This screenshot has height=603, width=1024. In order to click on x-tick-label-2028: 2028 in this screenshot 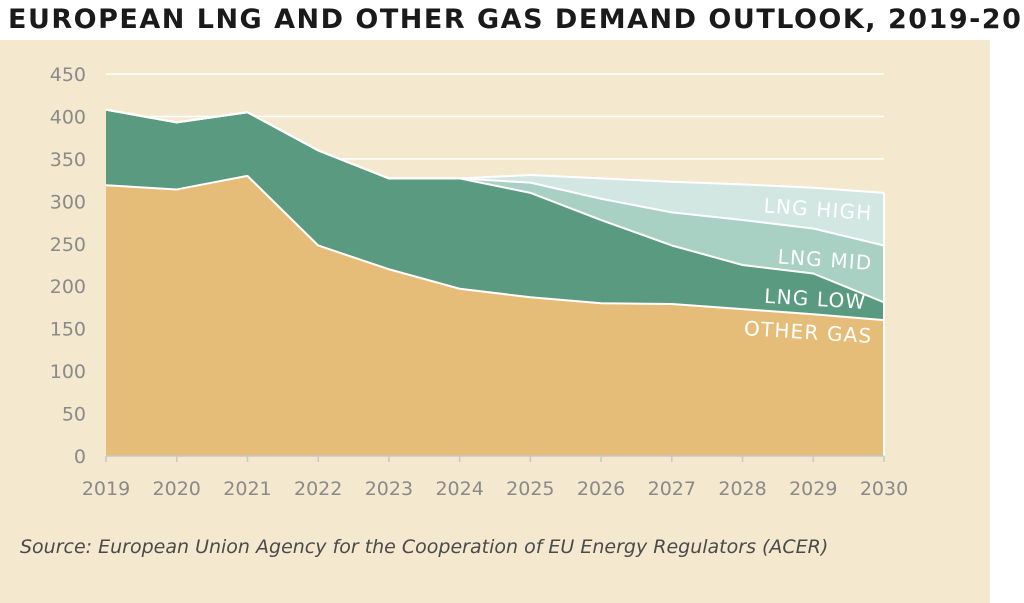, I will do `click(742, 489)`.